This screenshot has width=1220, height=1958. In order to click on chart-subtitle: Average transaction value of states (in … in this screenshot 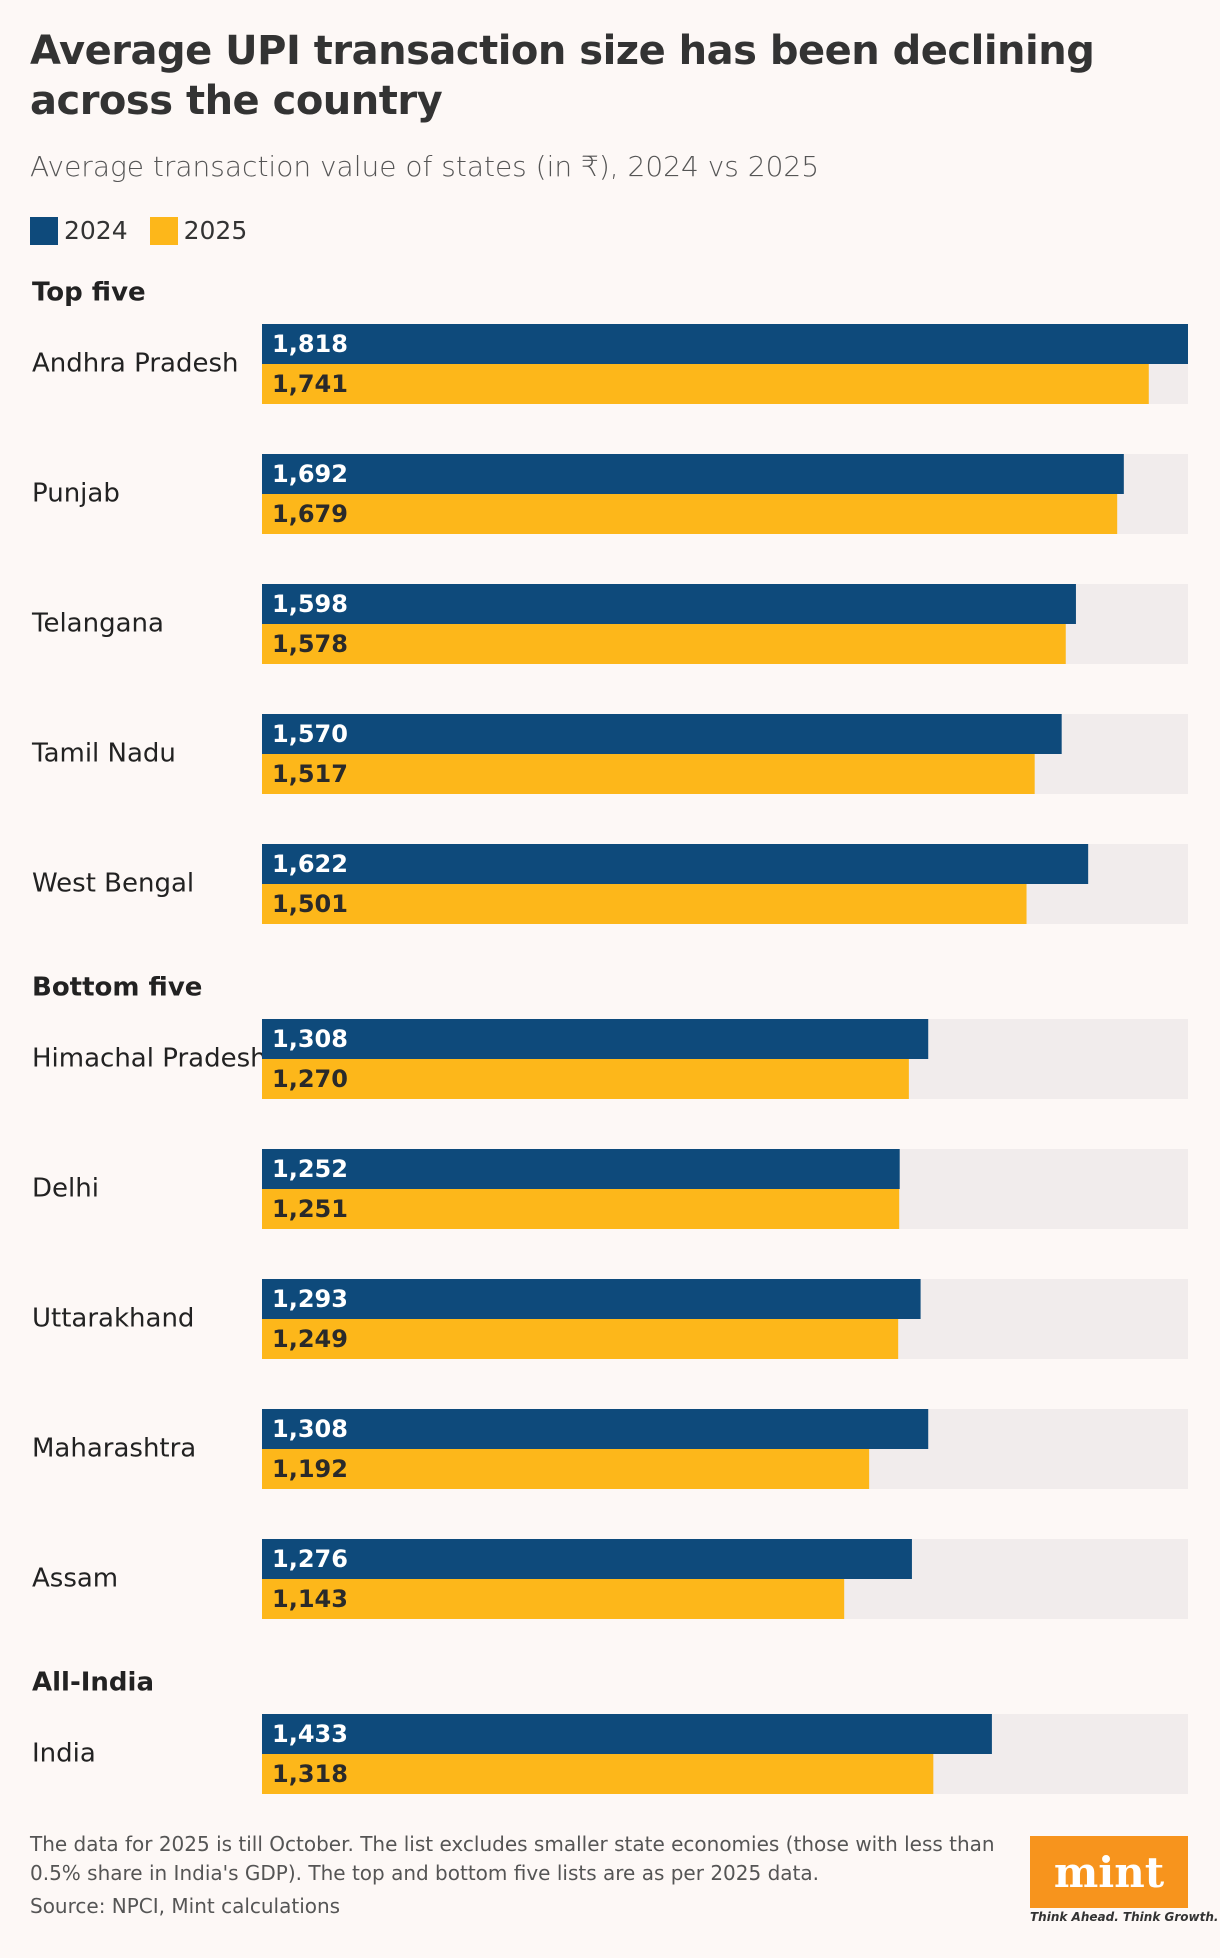, I will do `click(425, 166)`.